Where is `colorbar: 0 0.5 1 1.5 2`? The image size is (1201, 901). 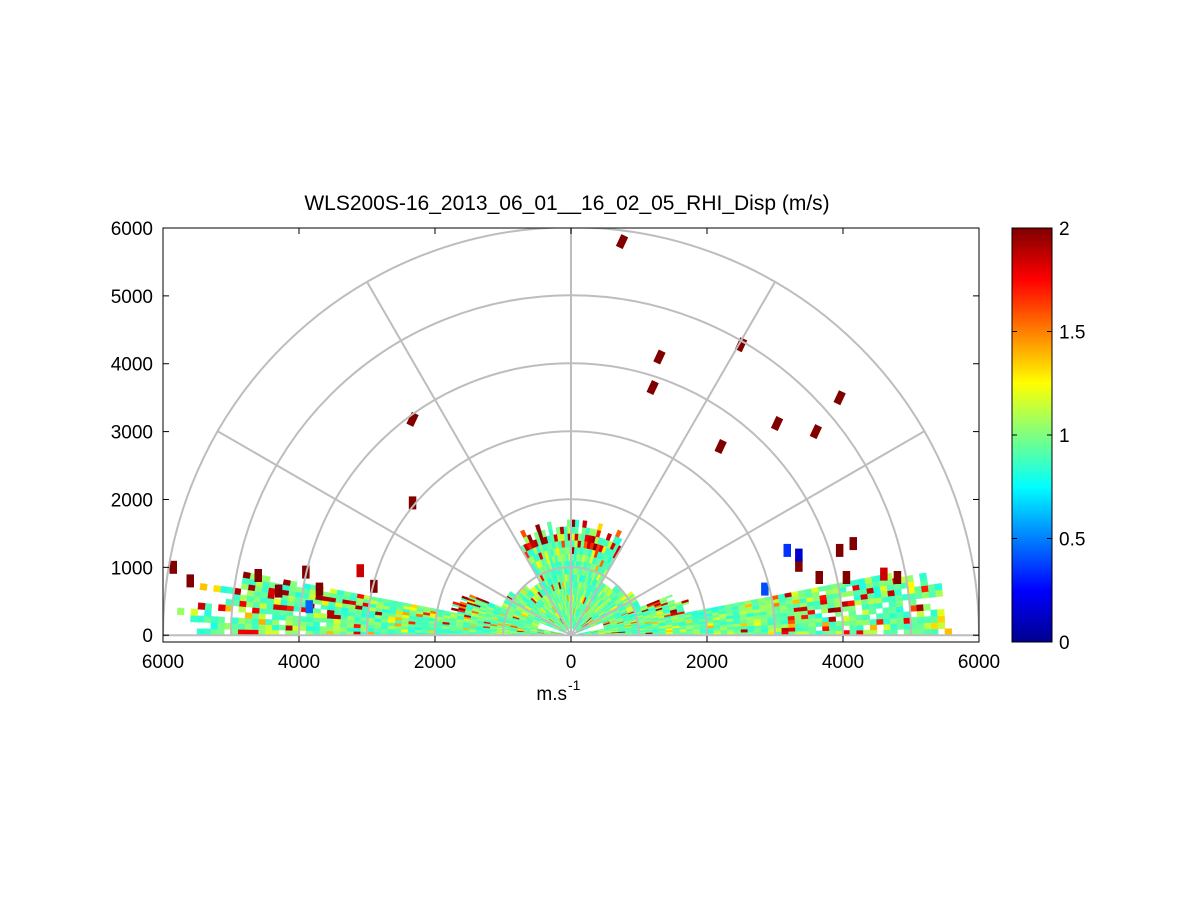 colorbar: 0 0.5 1 1.5 2 is located at coordinates (1048, 436).